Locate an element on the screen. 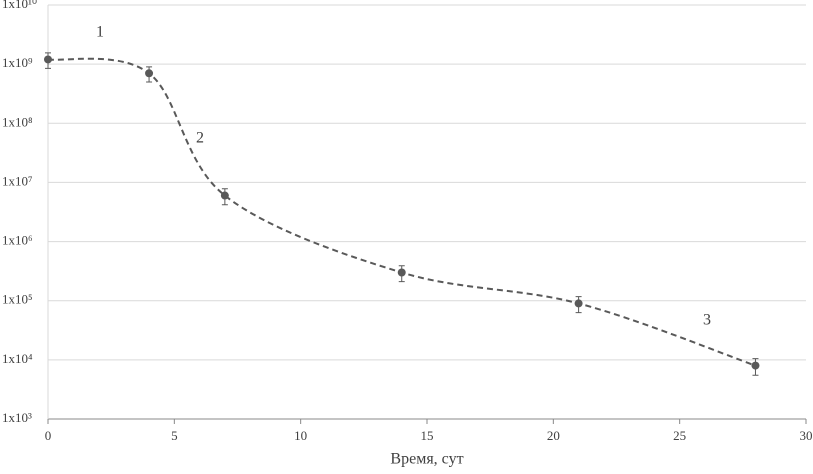 Image resolution: width=813 pixels, height=474 pixels. y-tick-label: 1x10⁹ is located at coordinates (17, 62).